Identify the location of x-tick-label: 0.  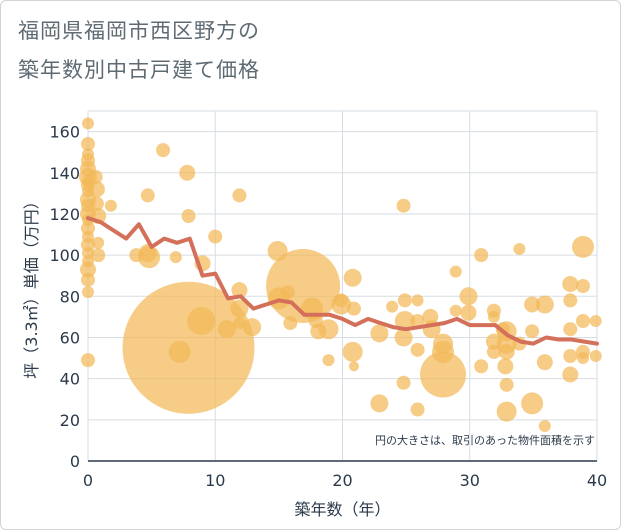
(88, 480).